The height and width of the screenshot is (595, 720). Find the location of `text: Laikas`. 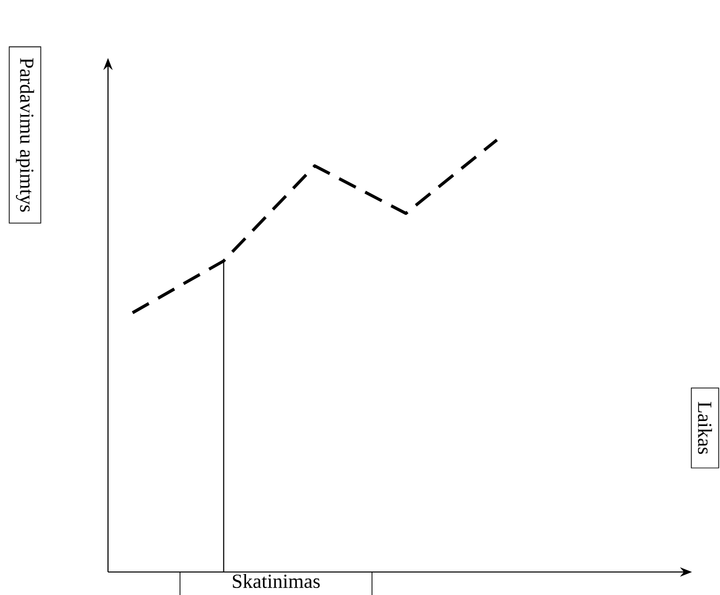

text: Laikas is located at coordinates (705, 428).